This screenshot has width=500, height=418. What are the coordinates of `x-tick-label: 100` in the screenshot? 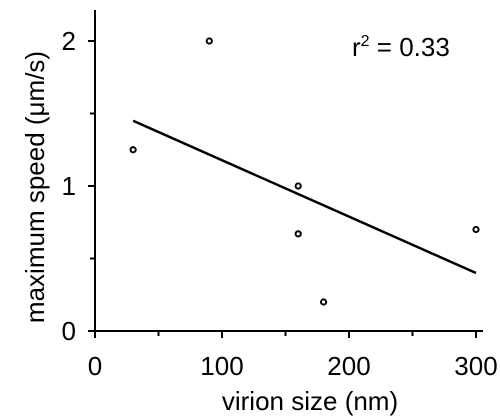 It's located at (221, 366).